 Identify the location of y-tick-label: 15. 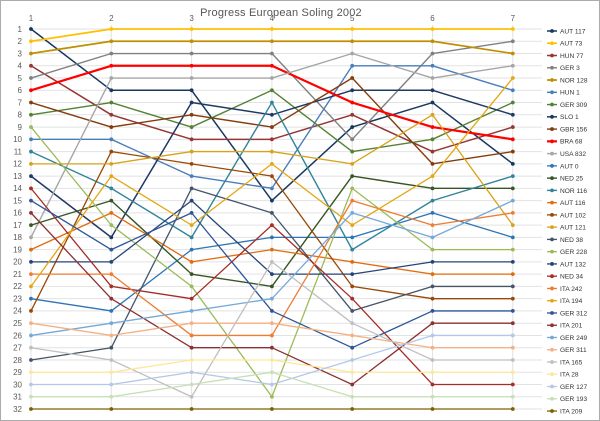
(17, 200).